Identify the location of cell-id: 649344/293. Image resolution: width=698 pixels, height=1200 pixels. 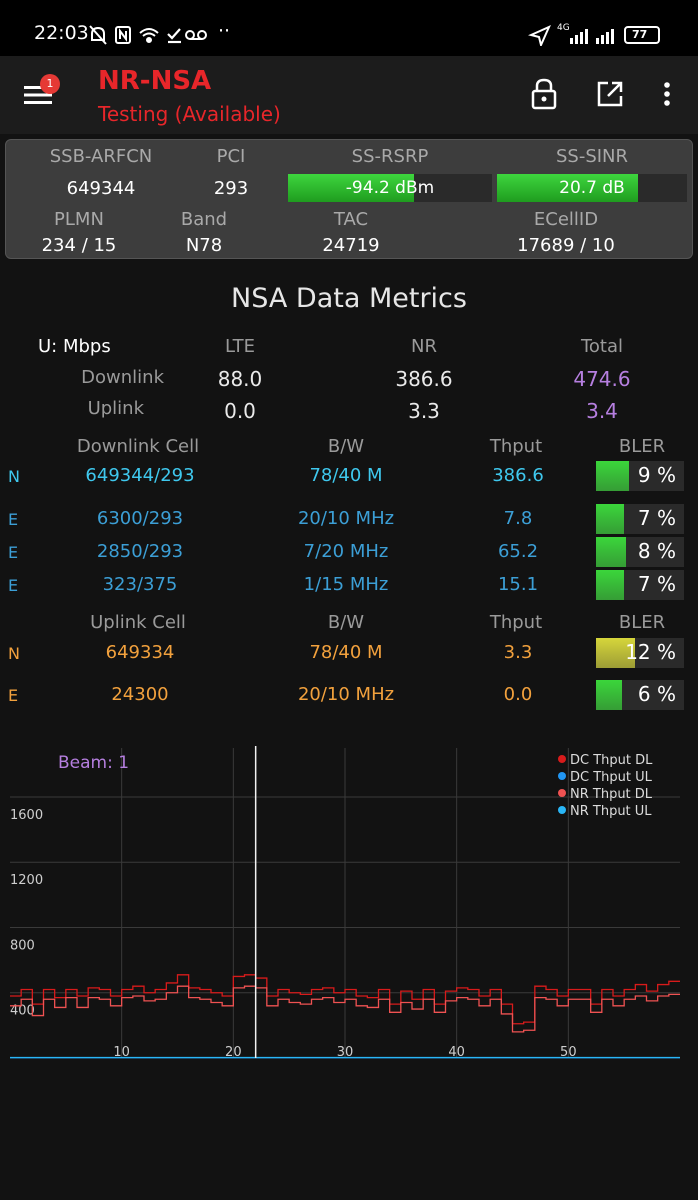
(140, 475).